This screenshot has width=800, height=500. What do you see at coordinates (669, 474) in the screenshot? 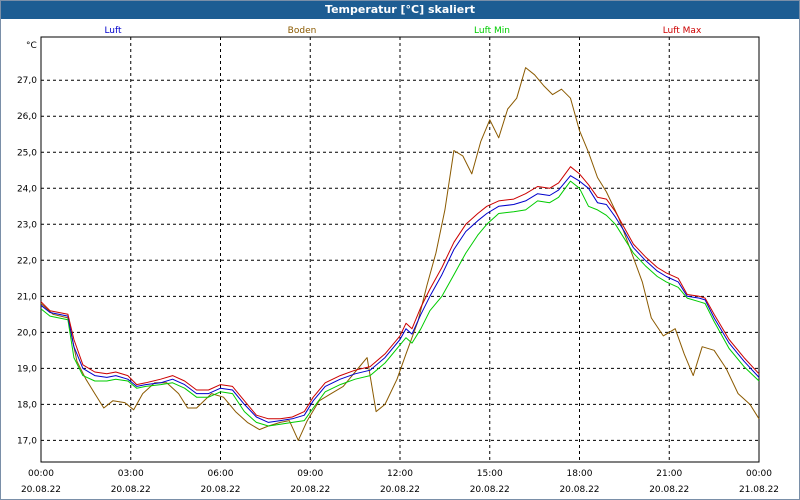
I see `x-tick-time-label: 21:00` at bounding box center [669, 474].